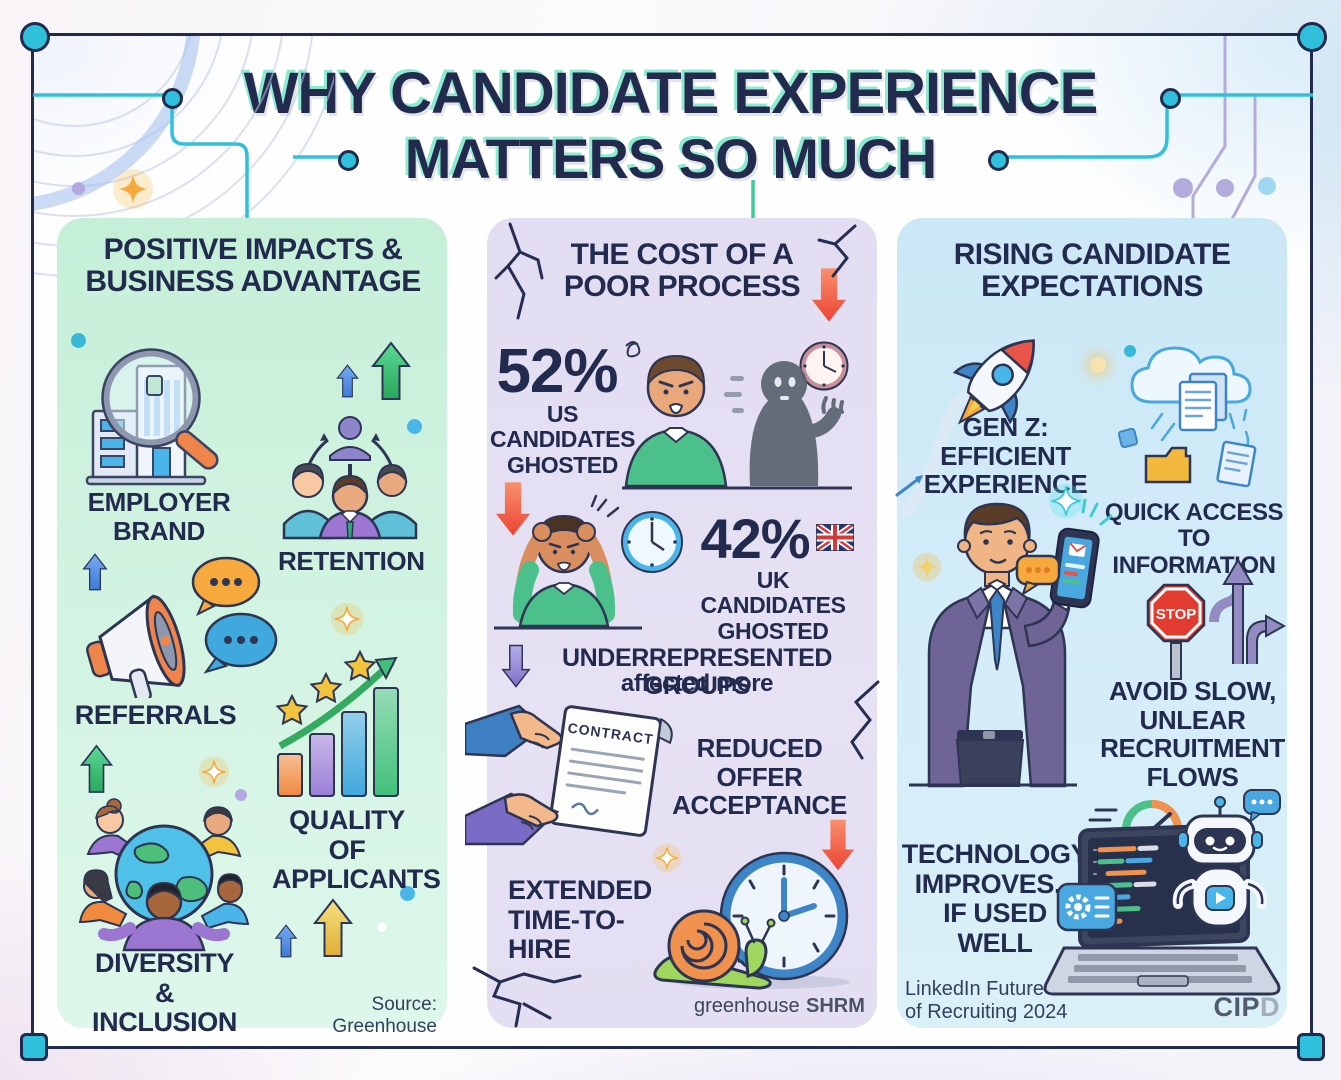 This screenshot has height=1080, width=1341. I want to click on quick-access-label: QUICK ACCESS TO INFORMATION, so click(1194, 539).